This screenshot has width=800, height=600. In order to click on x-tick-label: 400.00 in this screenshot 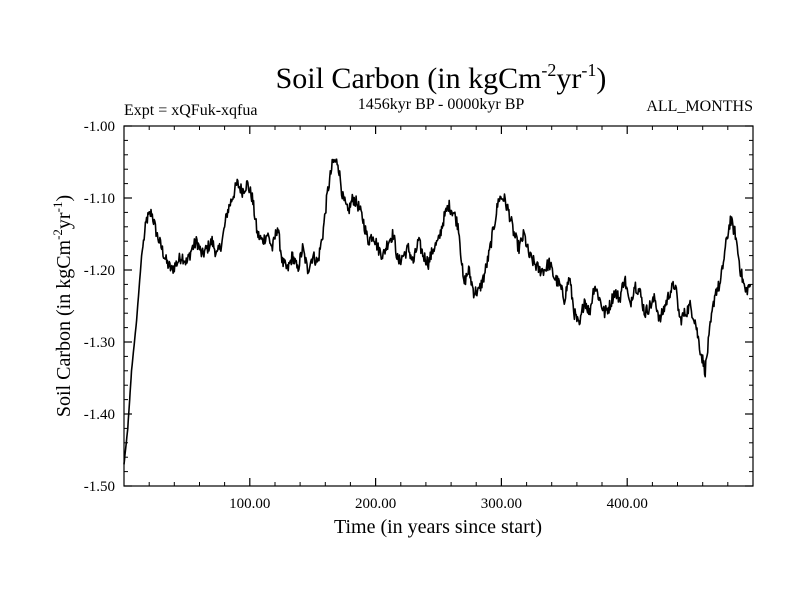, I will do `click(627, 504)`.